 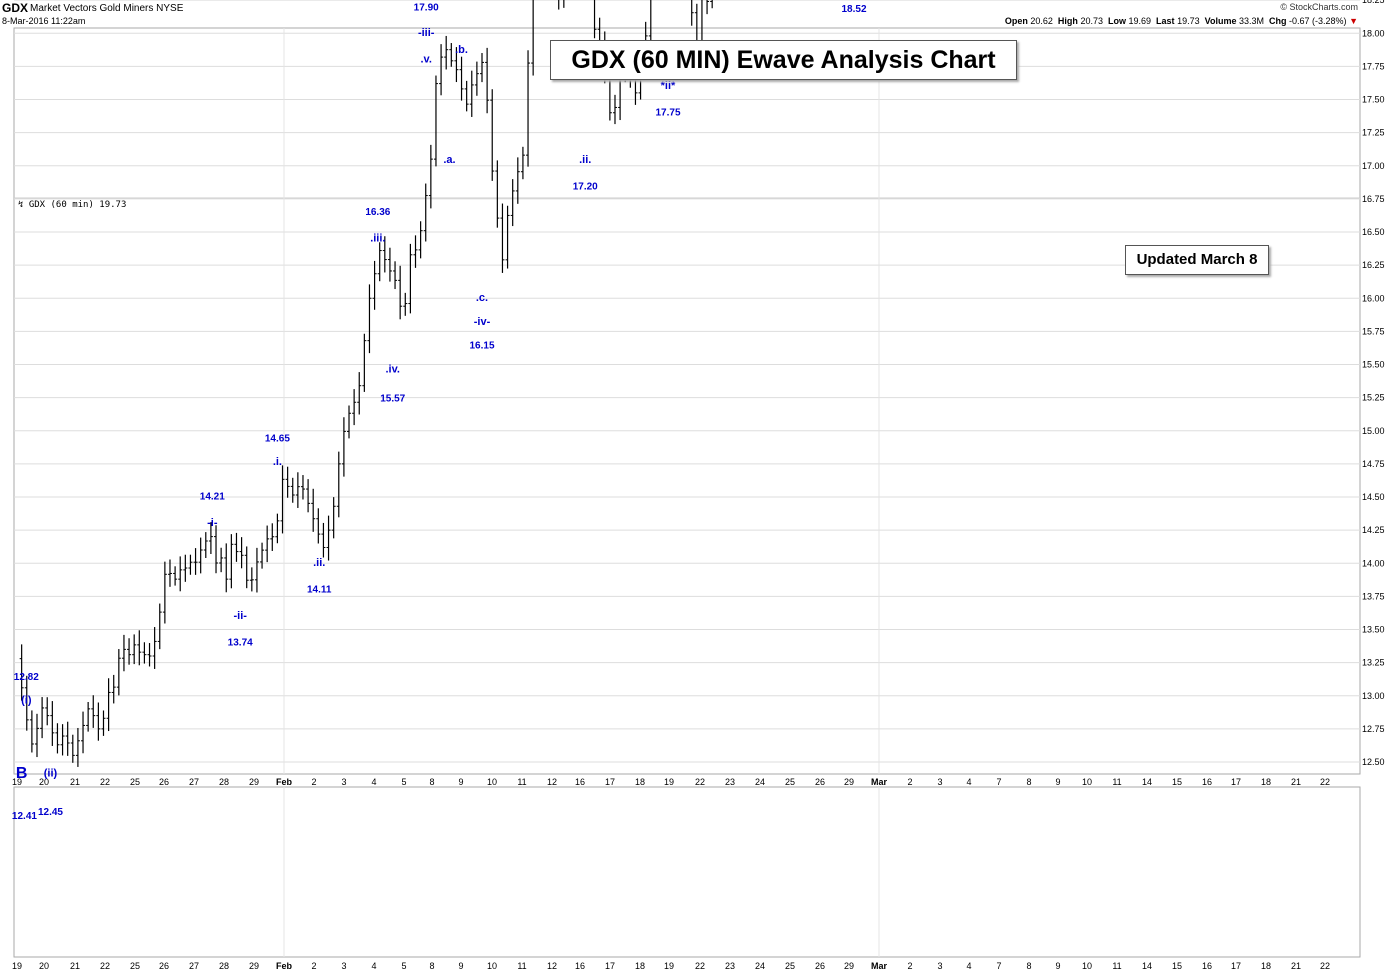 I want to click on wave-label: (ii), so click(x=51, y=774).